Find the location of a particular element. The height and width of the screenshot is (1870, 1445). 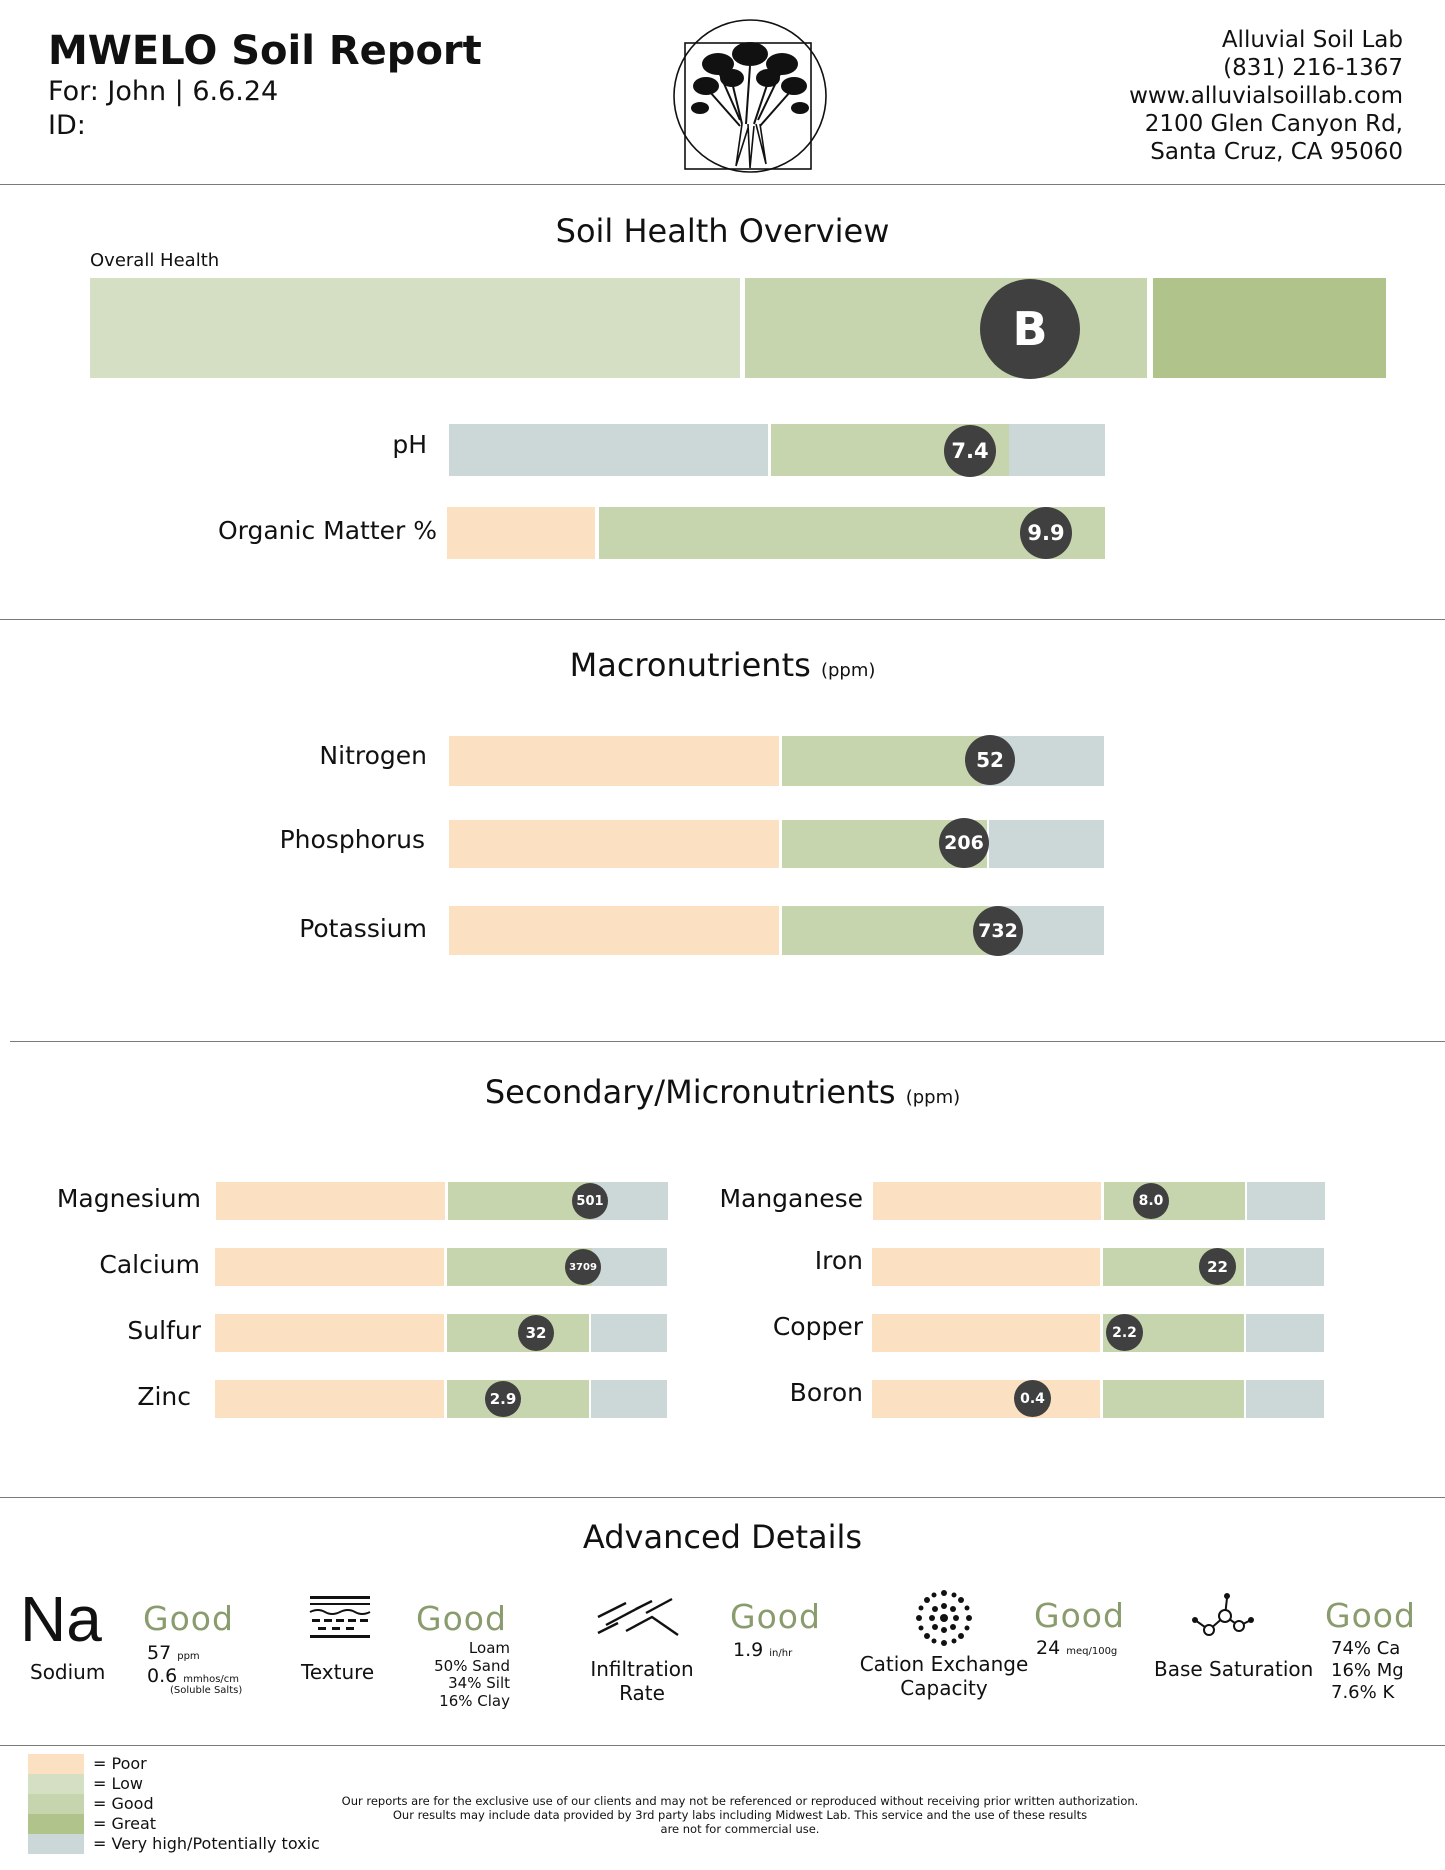

infiltration-unit: in/hr is located at coordinates (781, 1653).